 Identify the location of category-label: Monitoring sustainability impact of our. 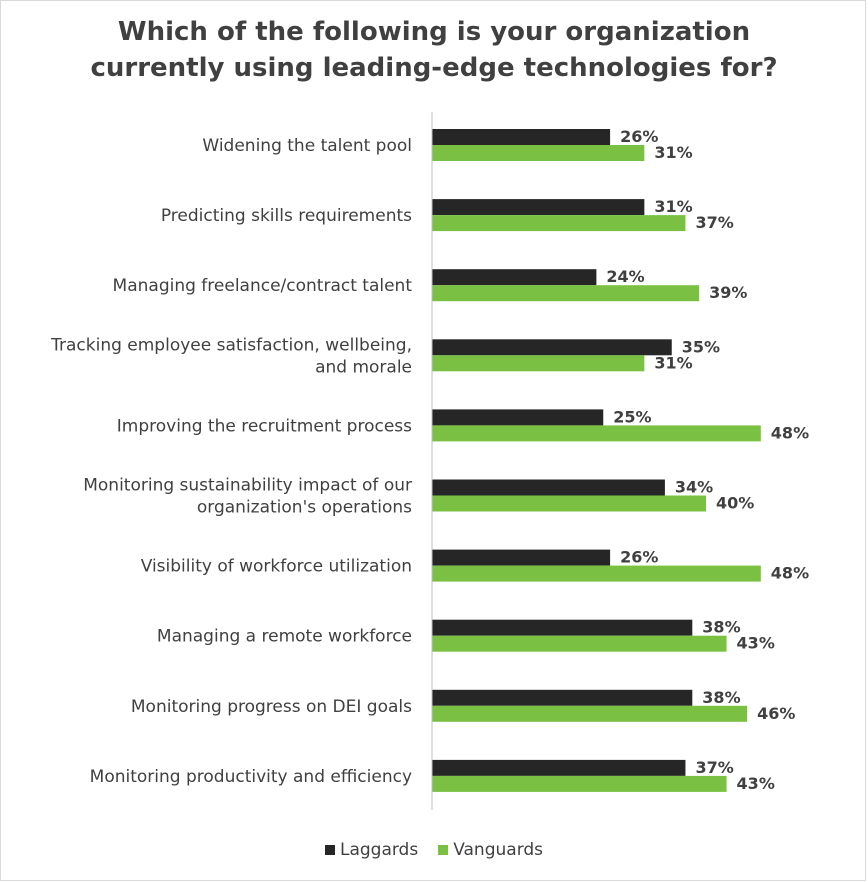
(247, 486).